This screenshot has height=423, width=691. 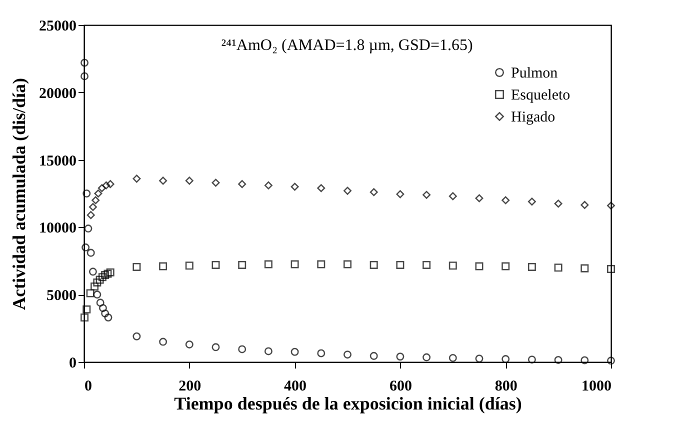 I want to click on y-tick-label: 15000, so click(x=57, y=161).